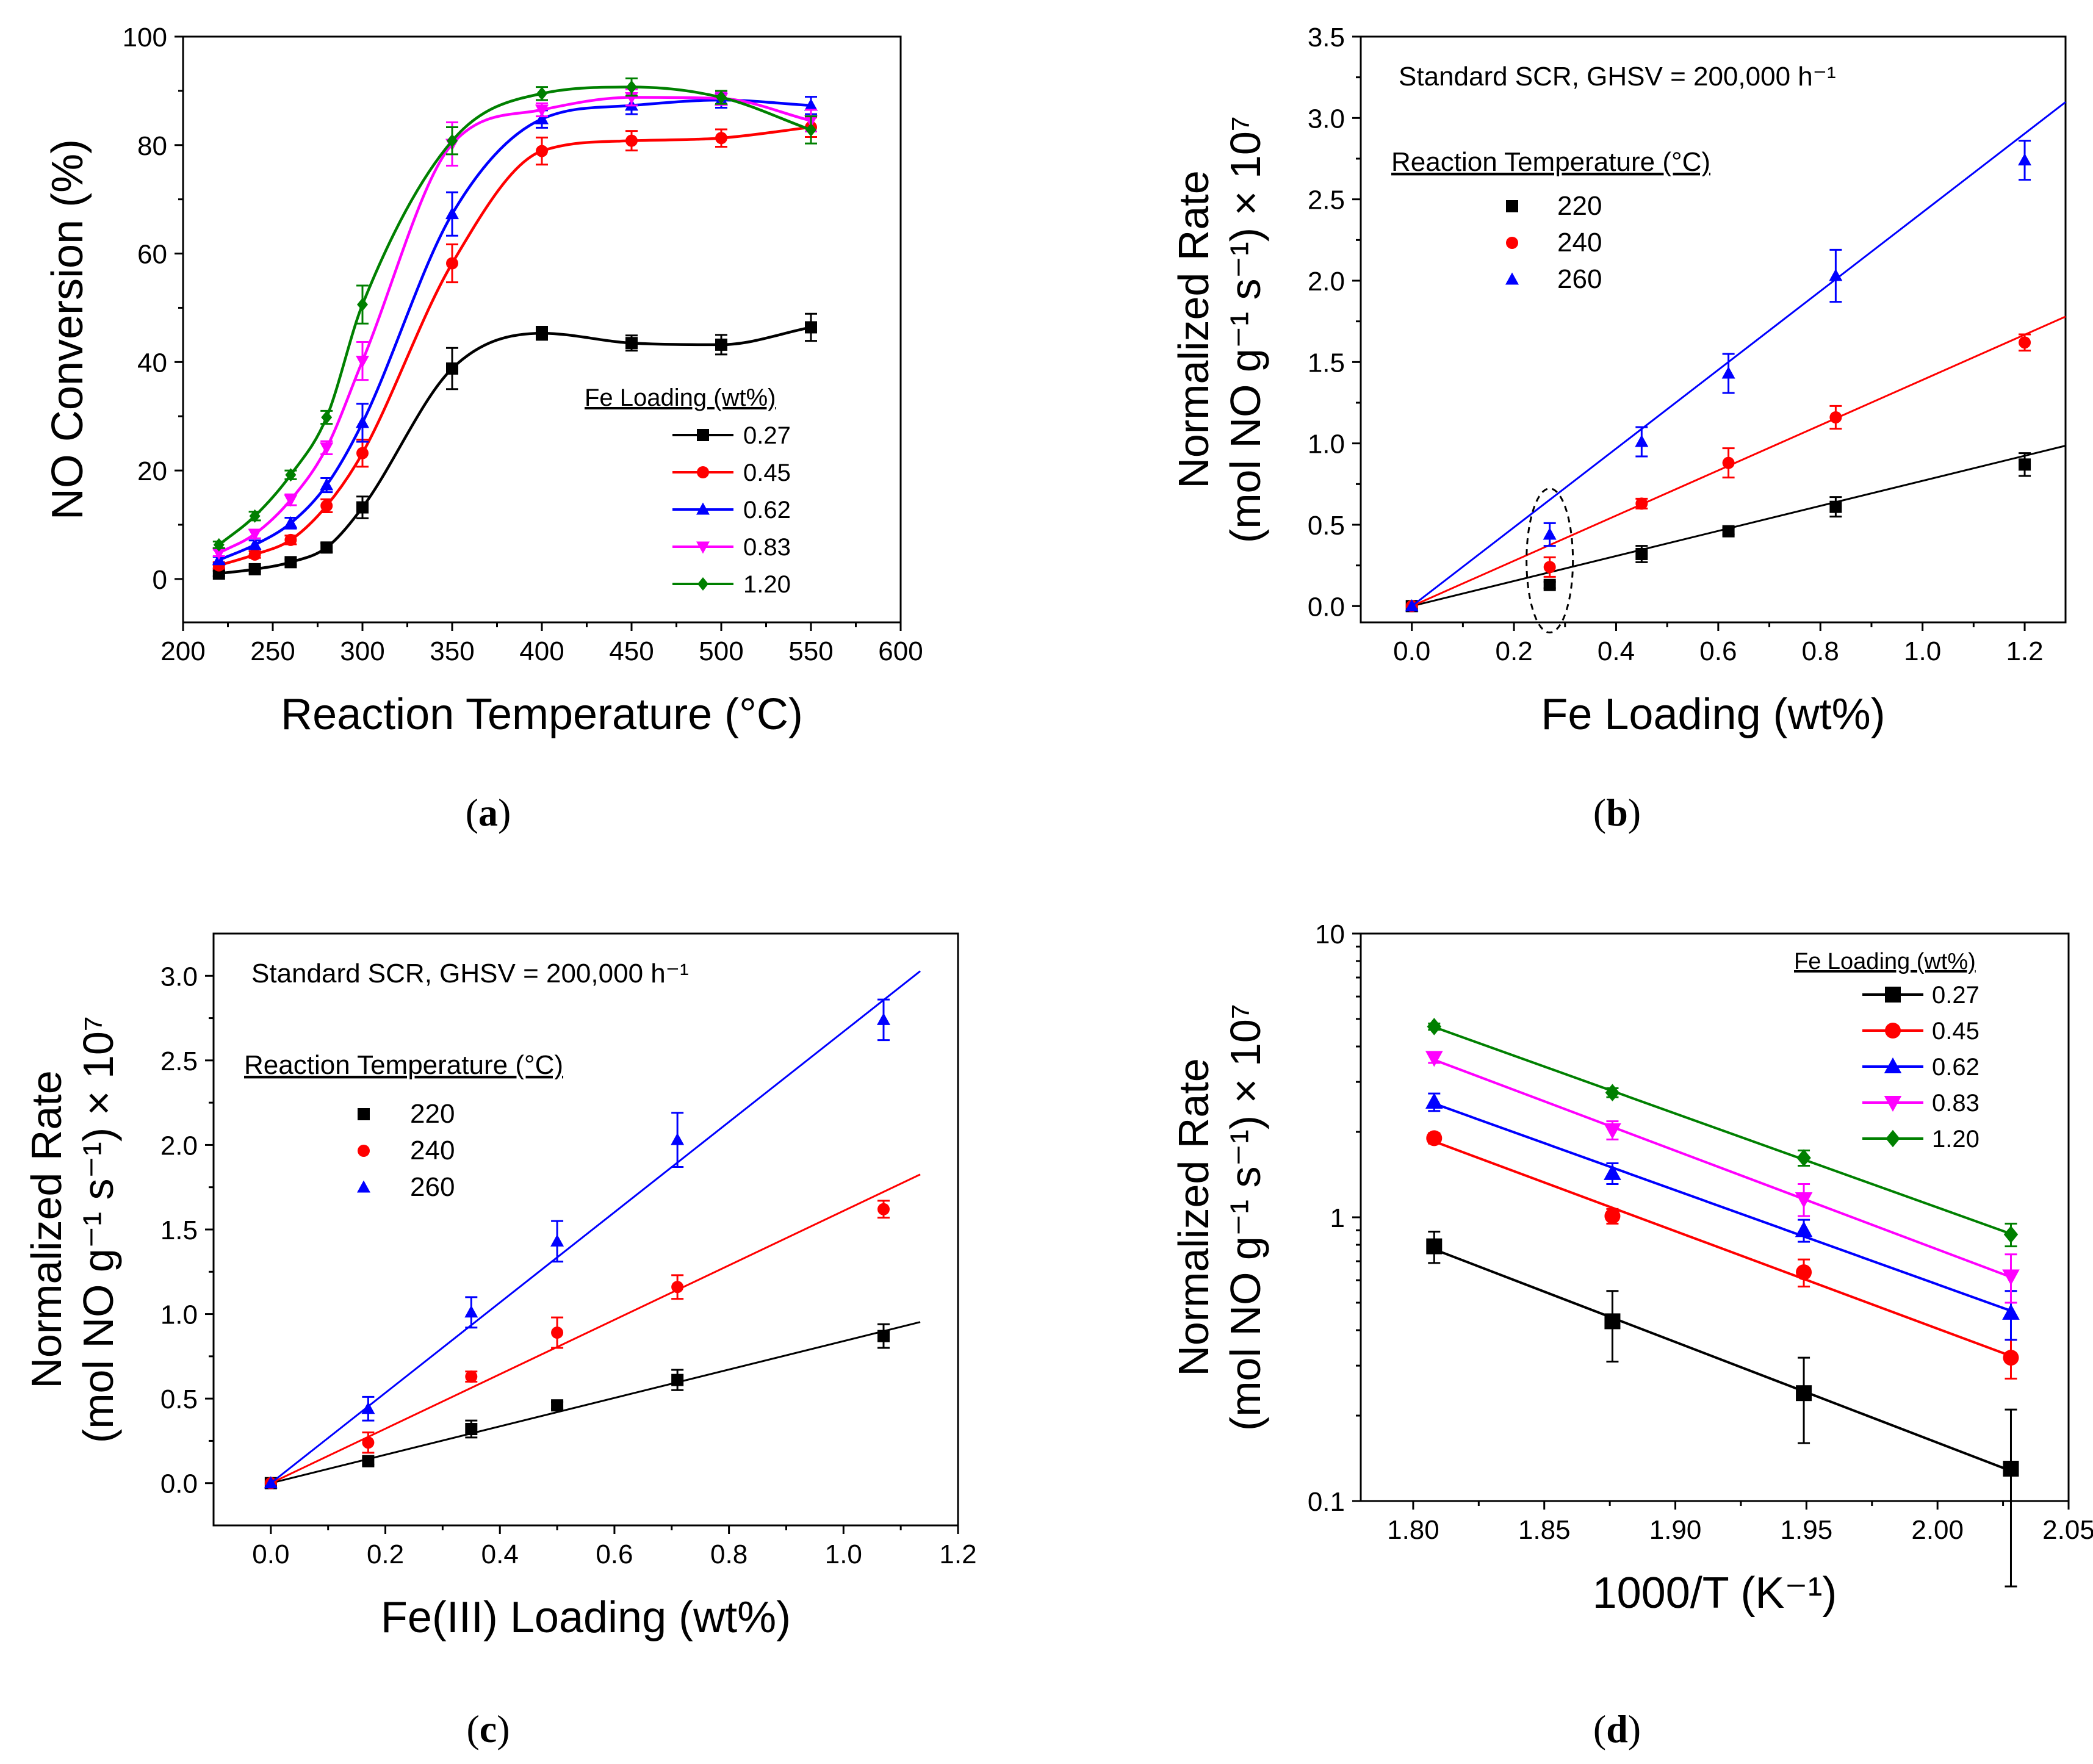 The width and height of the screenshot is (2093, 1764). What do you see at coordinates (1956, 1031) in the screenshot?
I see `panel-d-legend-label-0-45: 0.45` at bounding box center [1956, 1031].